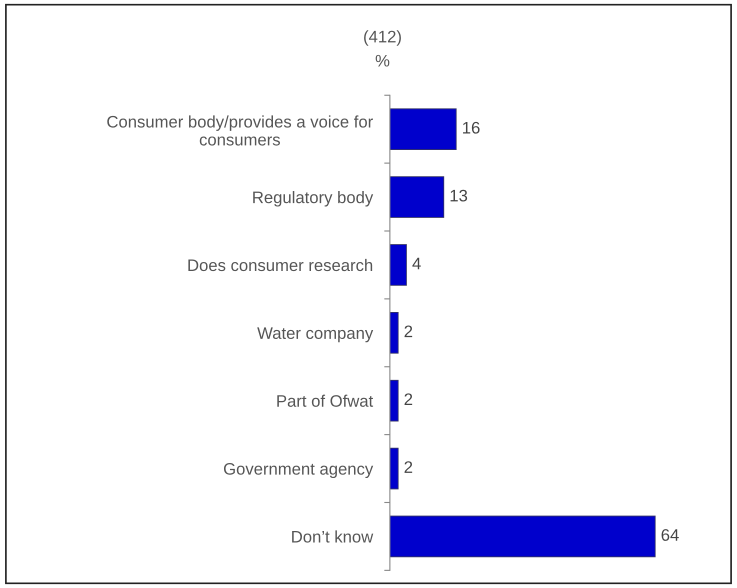  What do you see at coordinates (383, 60) in the screenshot?
I see `chart-subtitle: %` at bounding box center [383, 60].